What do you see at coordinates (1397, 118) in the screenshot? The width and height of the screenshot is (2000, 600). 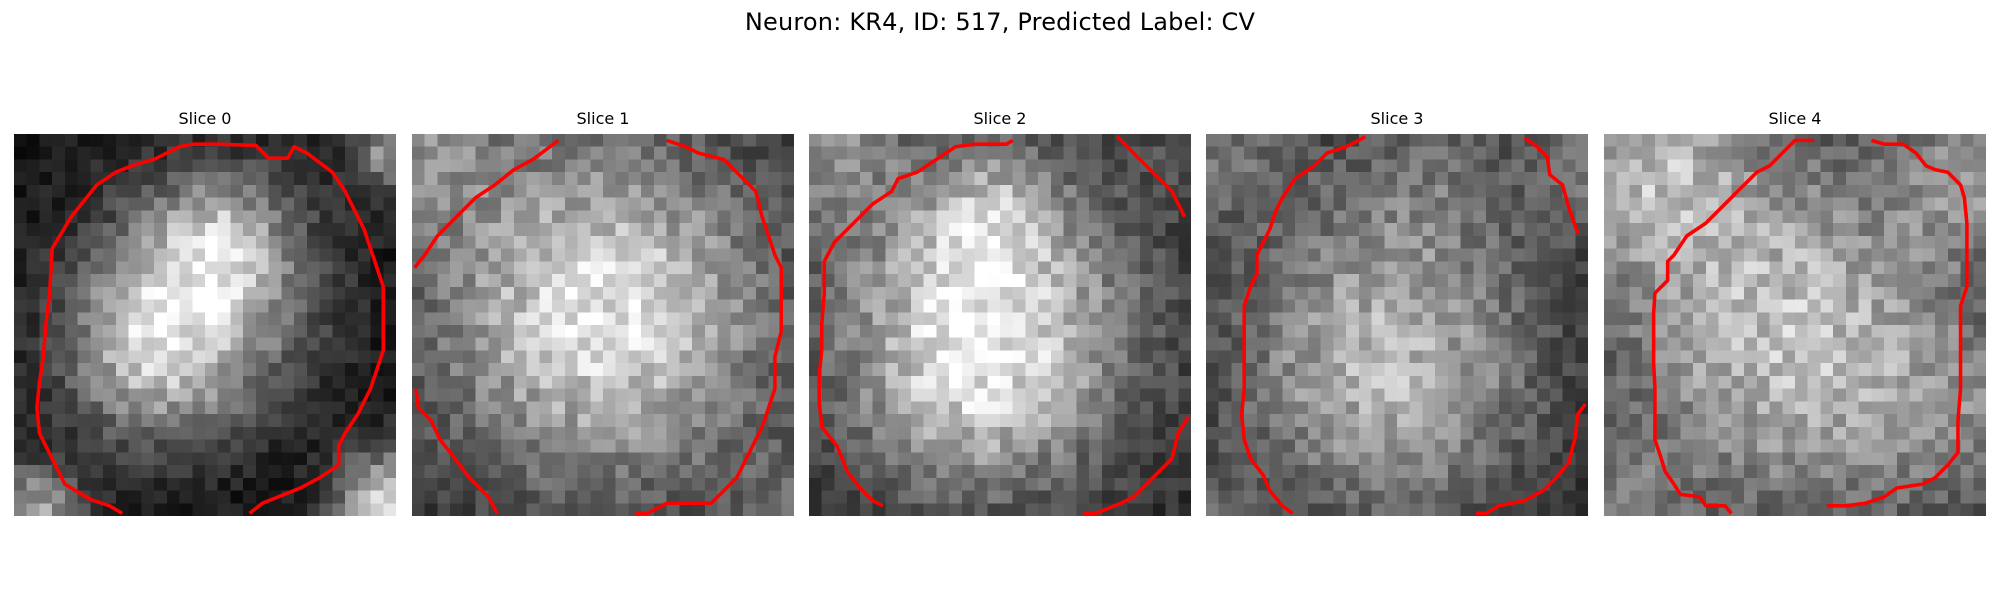 I see `panel-title-slice-3: Slice 3` at bounding box center [1397, 118].